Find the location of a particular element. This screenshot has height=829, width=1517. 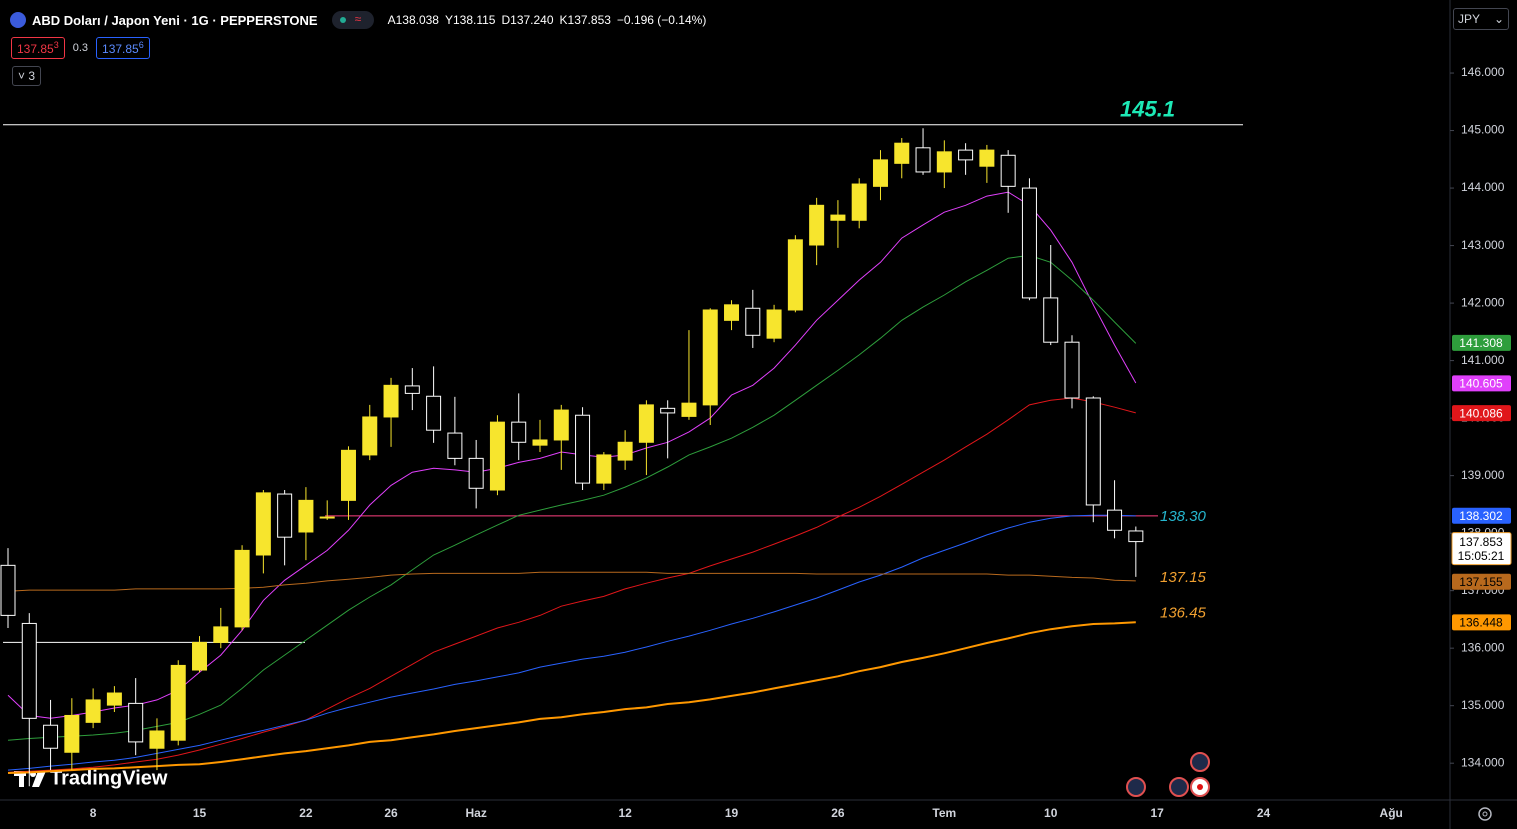

x-tick-label: 10 is located at coordinates (1051, 813).